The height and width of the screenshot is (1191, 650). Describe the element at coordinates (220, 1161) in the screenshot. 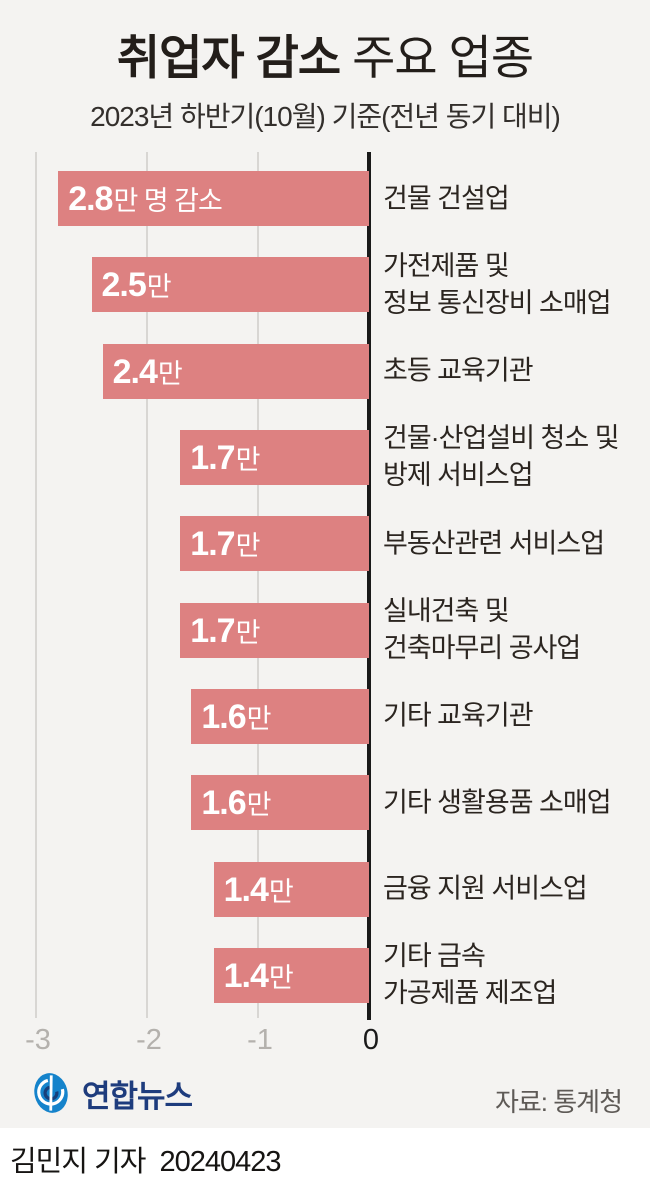

I see `credit-date: 20240423` at that location.